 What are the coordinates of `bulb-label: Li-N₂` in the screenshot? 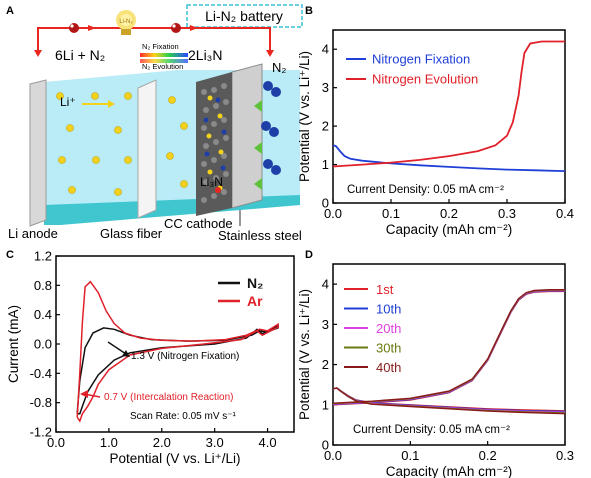 It's located at (126, 22).